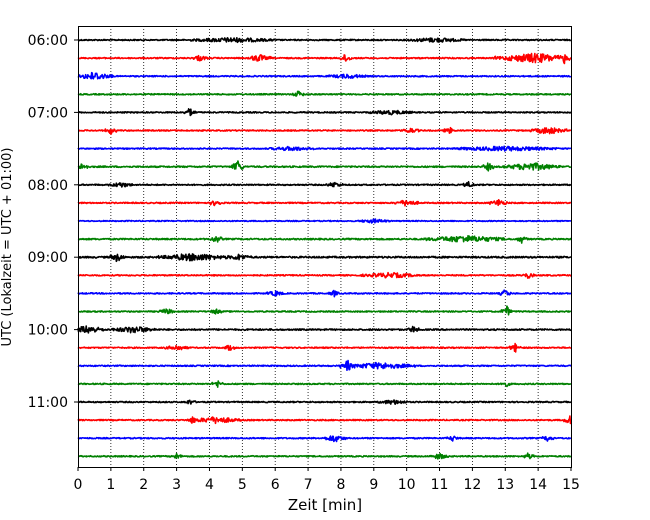 The width and height of the screenshot is (650, 520). Describe the element at coordinates (78, 485) in the screenshot. I see `x-tick-label: 0` at that location.